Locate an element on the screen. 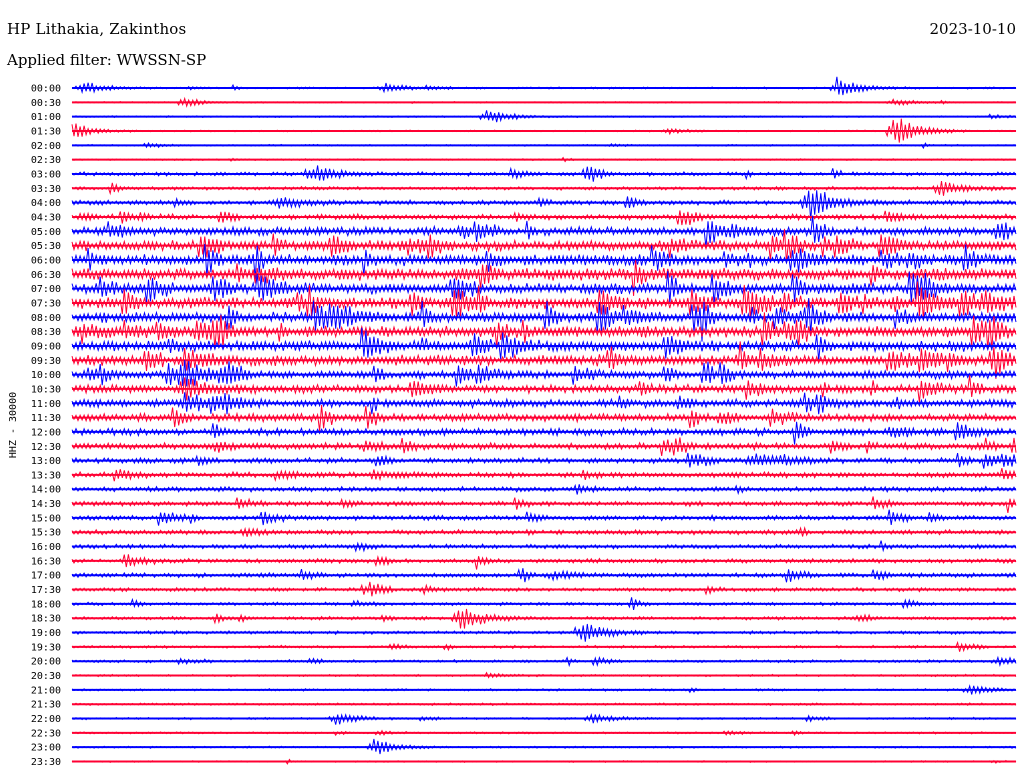 The width and height of the screenshot is (1024, 780). time-tick-label: 05:00 is located at coordinates (46, 232).